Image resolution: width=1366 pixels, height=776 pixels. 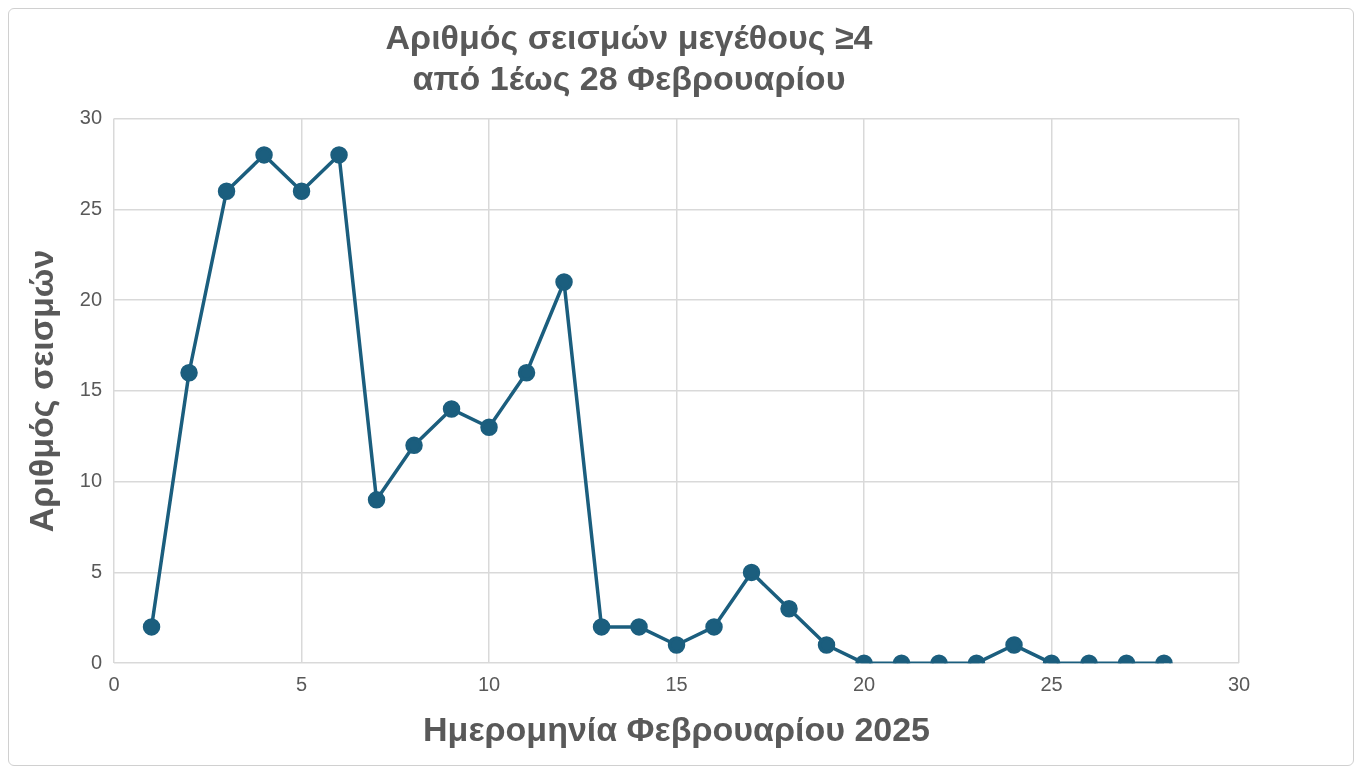 I want to click on x-axis-title: Ημερομηνία Φεβρουαρίου 2025, so click(x=677, y=728).